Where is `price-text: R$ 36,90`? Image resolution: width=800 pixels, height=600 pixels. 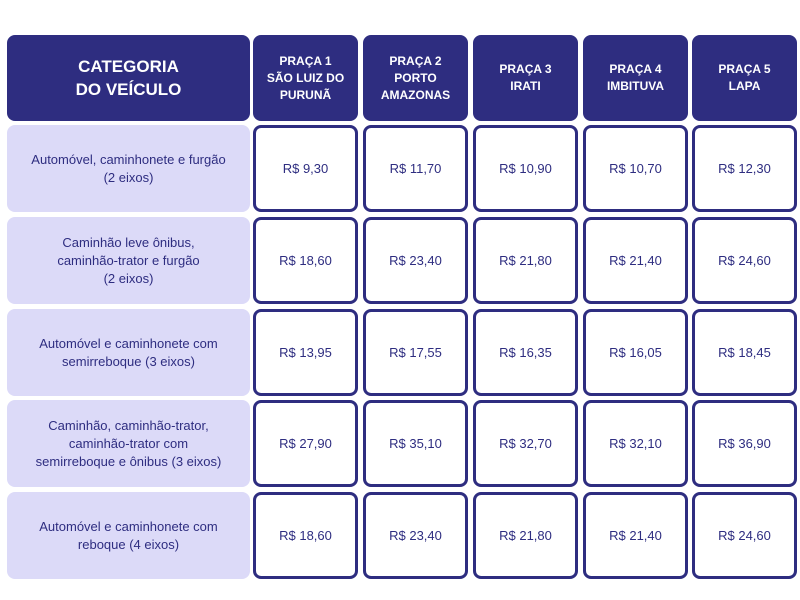
price-text: R$ 36,90 is located at coordinates (744, 443).